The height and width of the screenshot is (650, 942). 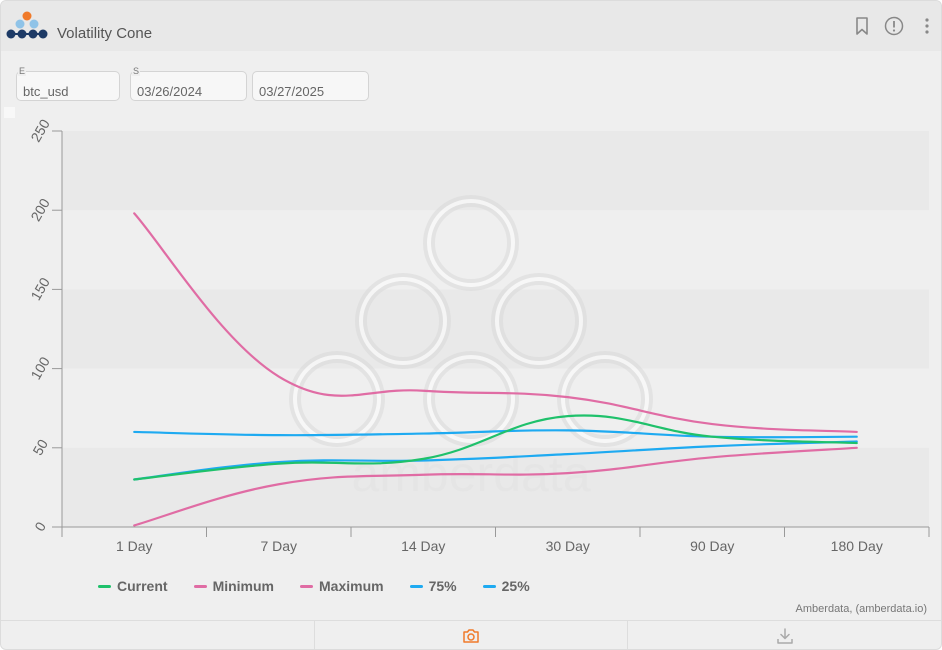 I want to click on info-icon, so click(x=894, y=26).